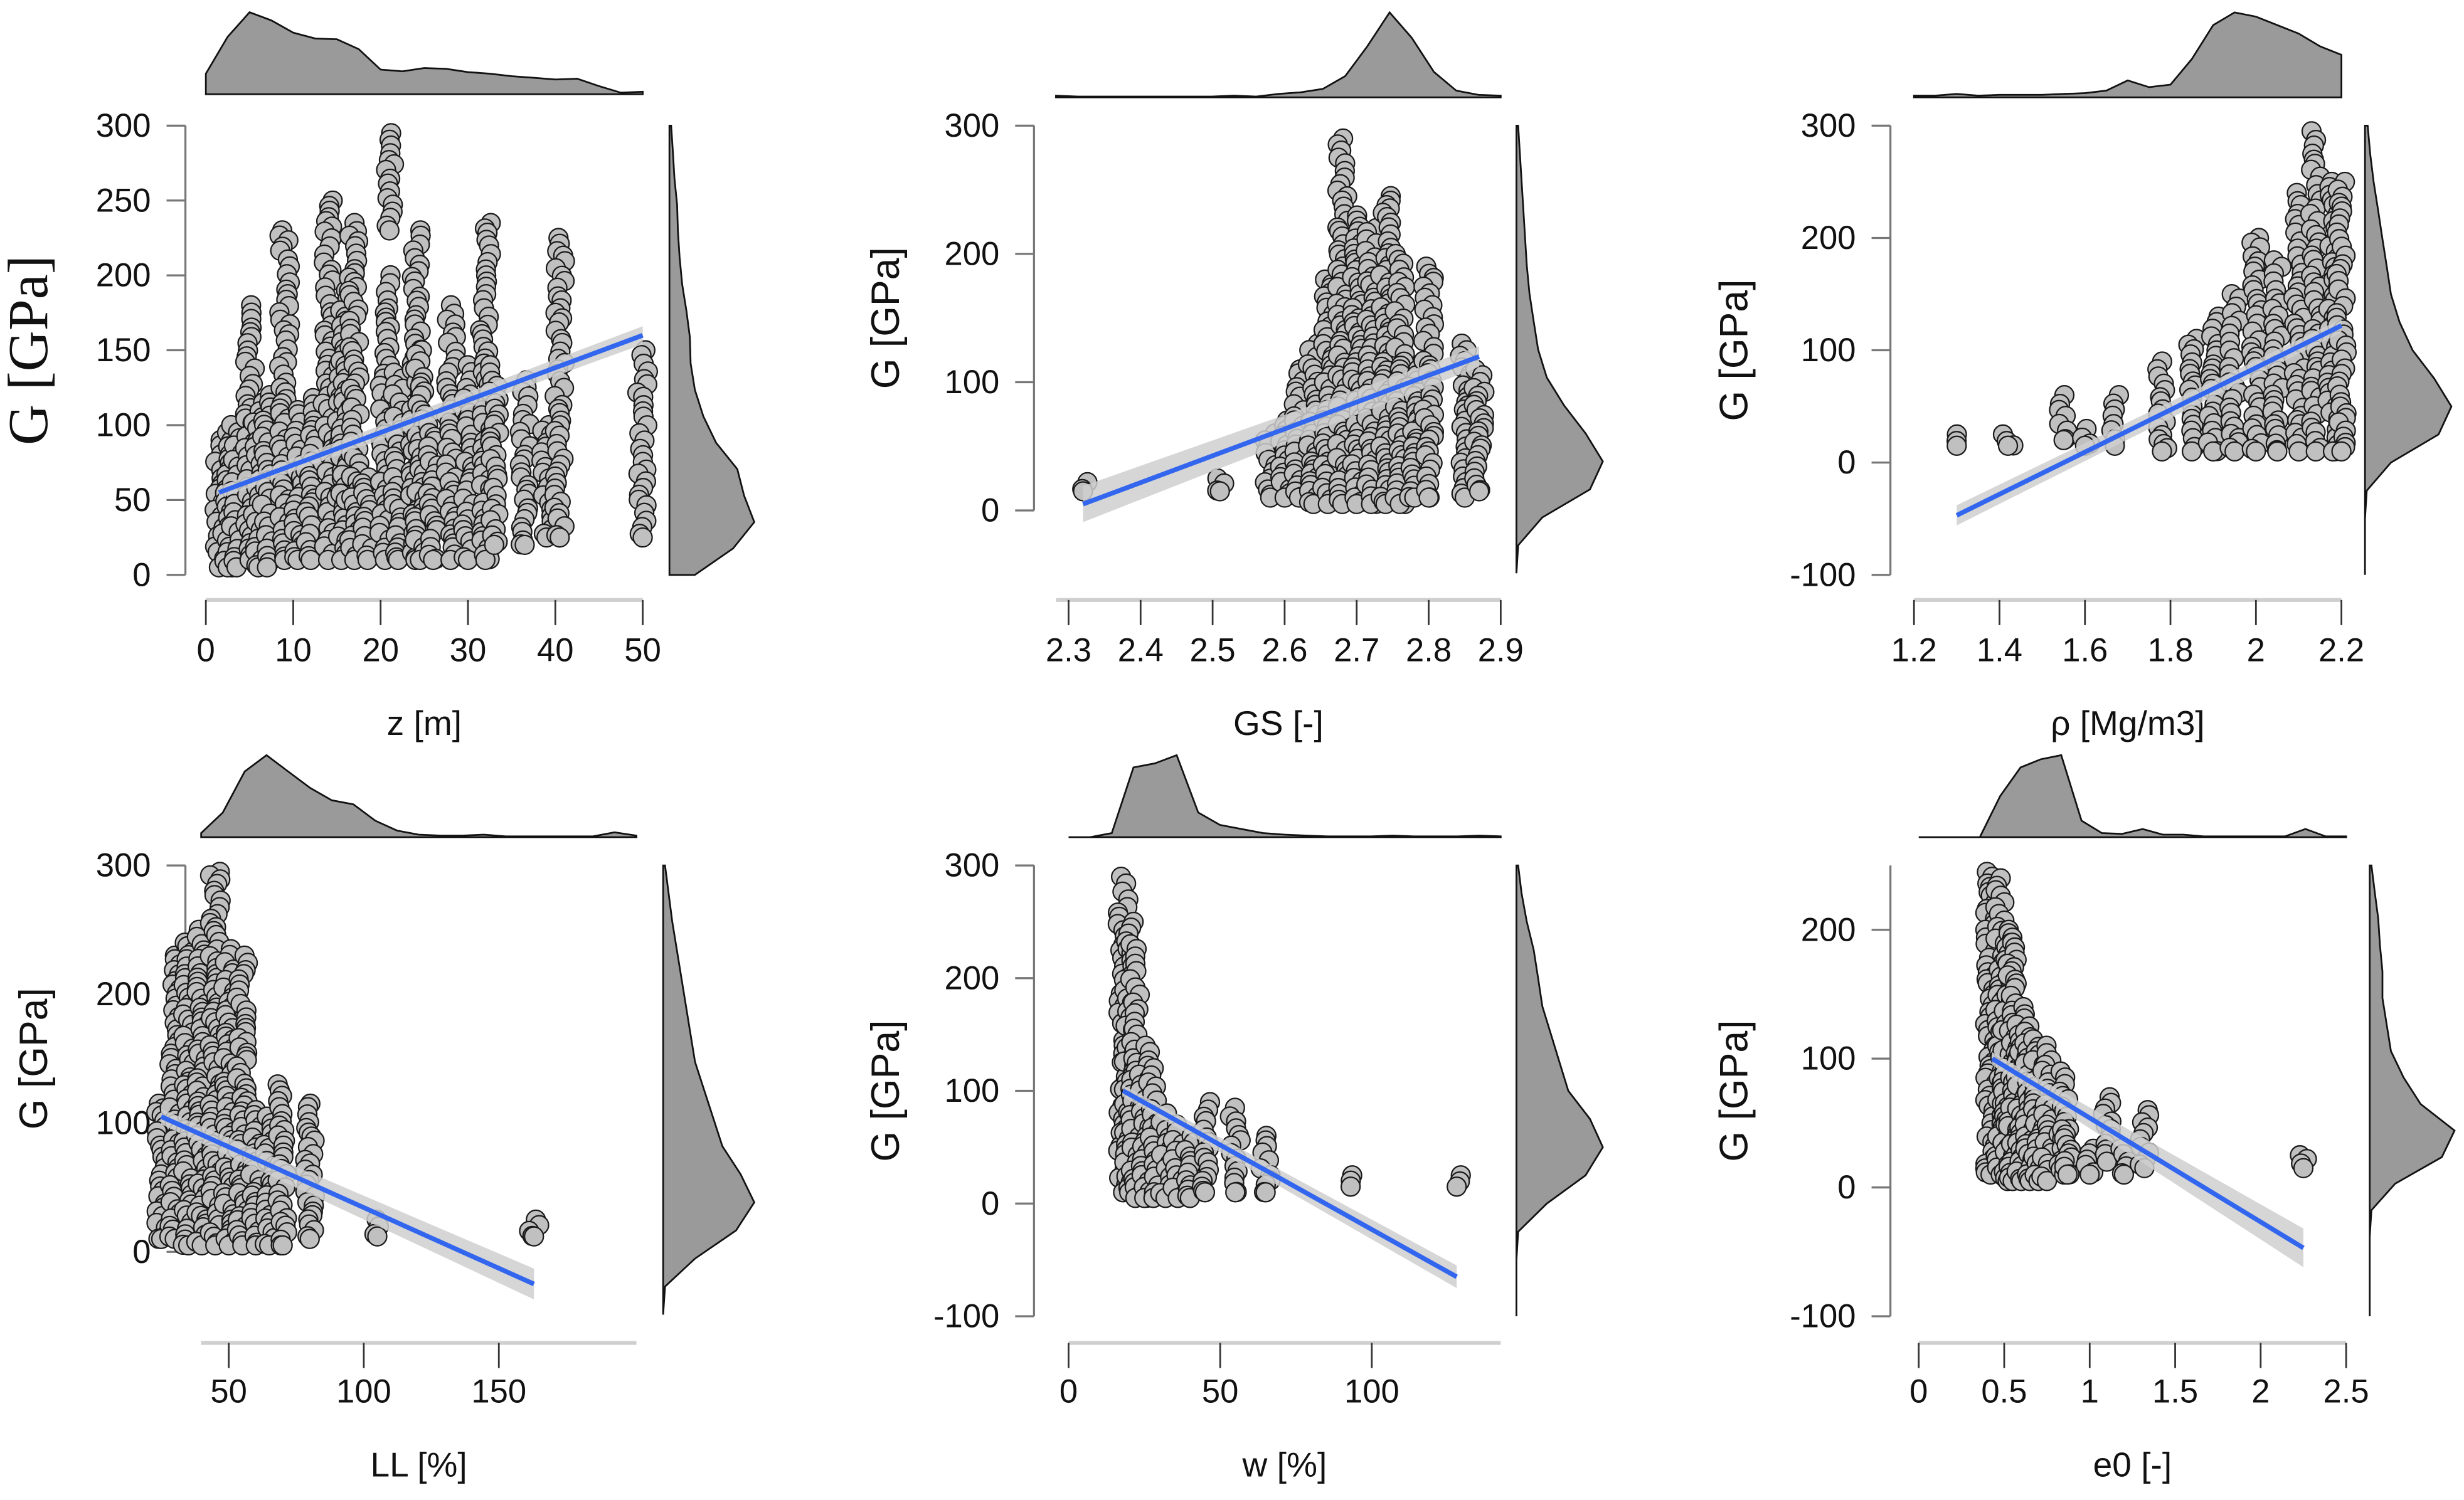 This screenshot has width=2464, height=1500. What do you see at coordinates (2085, 650) in the screenshot?
I see `x-tick-label: 1.6` at bounding box center [2085, 650].